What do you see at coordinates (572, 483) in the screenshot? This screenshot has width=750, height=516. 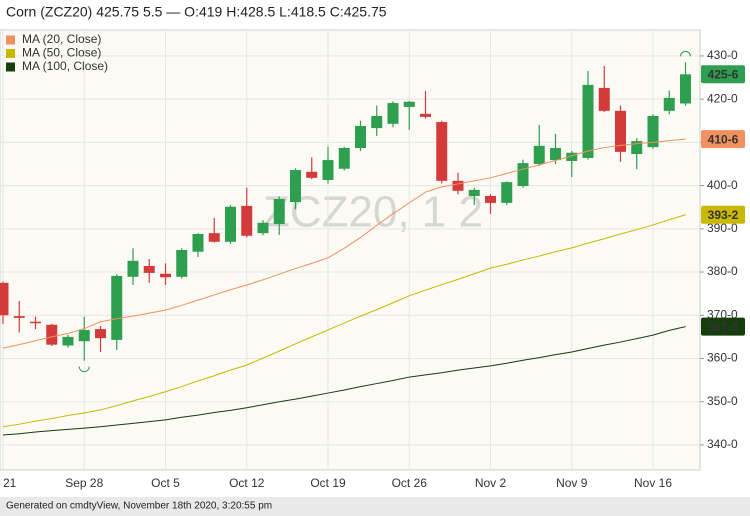 I see `x-tick-label: Nov 9` at bounding box center [572, 483].